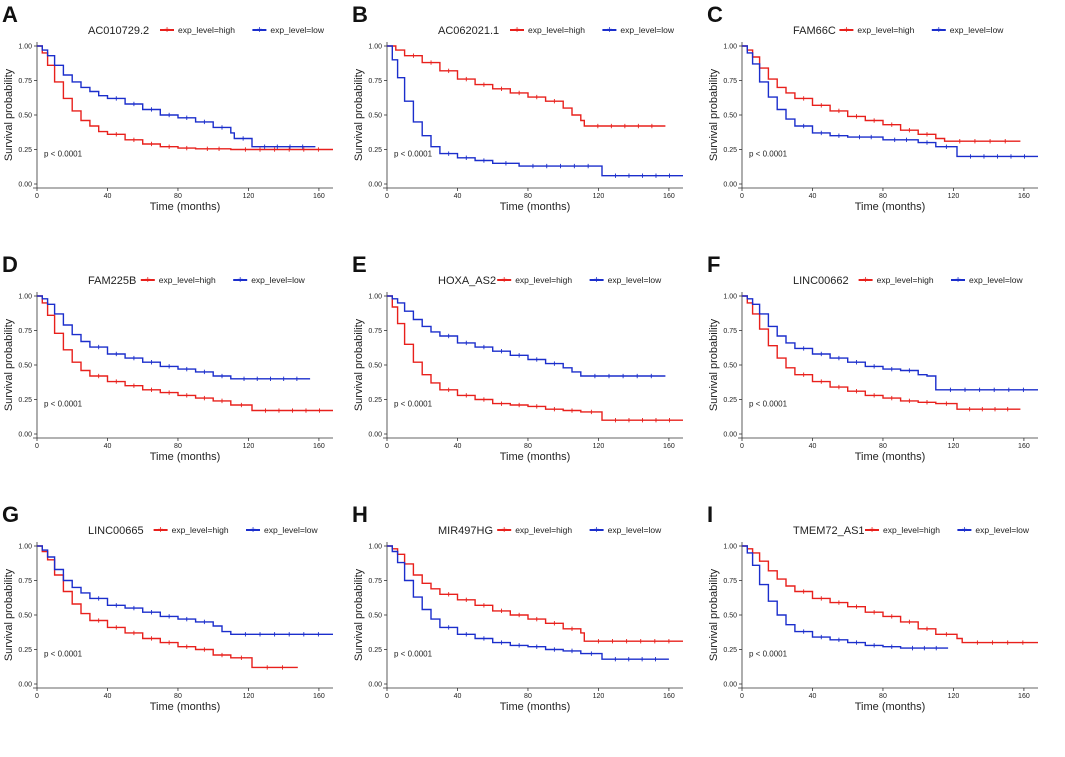  I want to click on gene-title: LINC00662, so click(821, 281).